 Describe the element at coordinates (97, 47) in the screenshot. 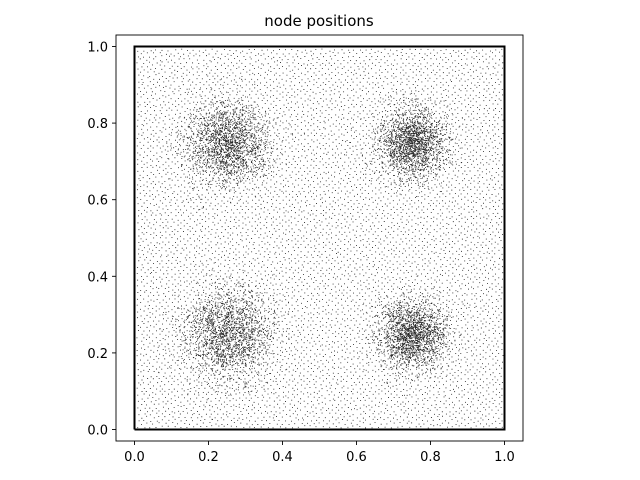

I see `y-tick-label: 1.0` at that location.